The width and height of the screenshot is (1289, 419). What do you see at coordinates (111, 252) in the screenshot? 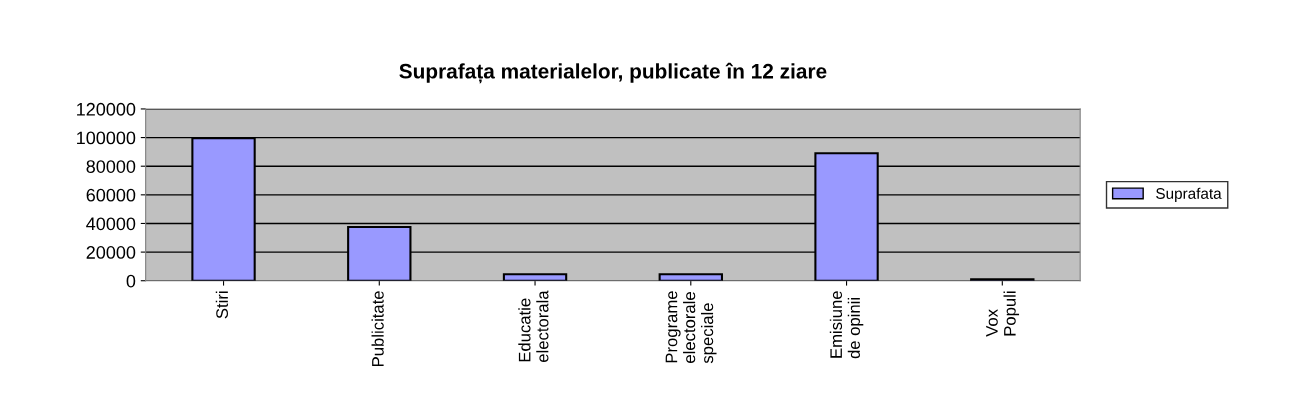
I see `y-tick-label: 20000` at bounding box center [111, 252].